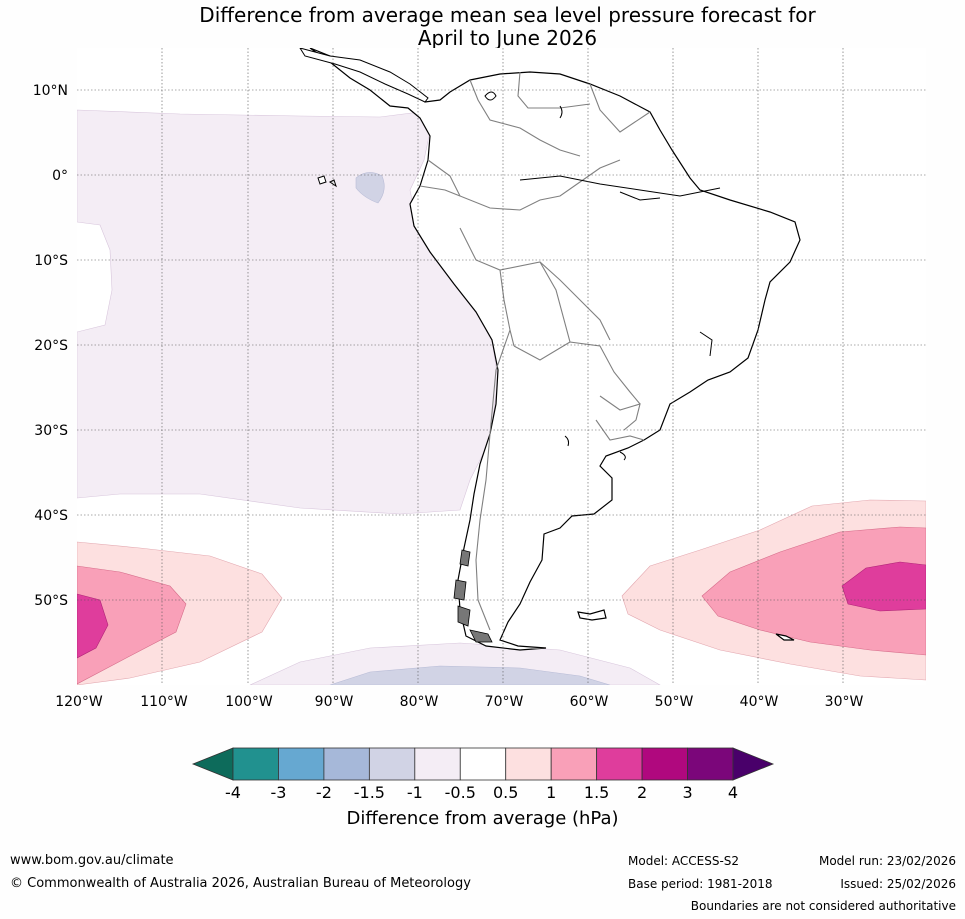 This screenshot has width=965, height=919. What do you see at coordinates (481, 792) in the screenshot?
I see `colorbar-tick-labels: -4 -3 -2 -1.5 -1 -0.5 0.5 1 1.5 2 3 4` at bounding box center [481, 792].